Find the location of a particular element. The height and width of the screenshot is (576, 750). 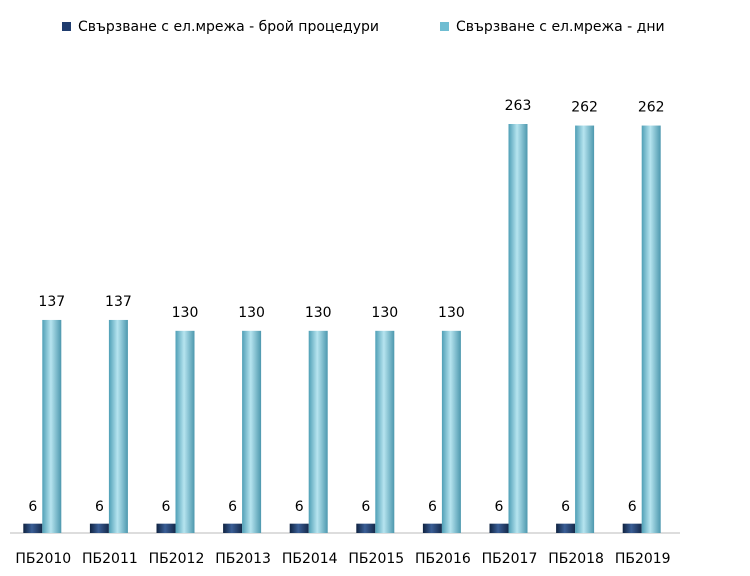

legend-label: Свързване с ел.мрежа - брой процедури is located at coordinates (228, 27).